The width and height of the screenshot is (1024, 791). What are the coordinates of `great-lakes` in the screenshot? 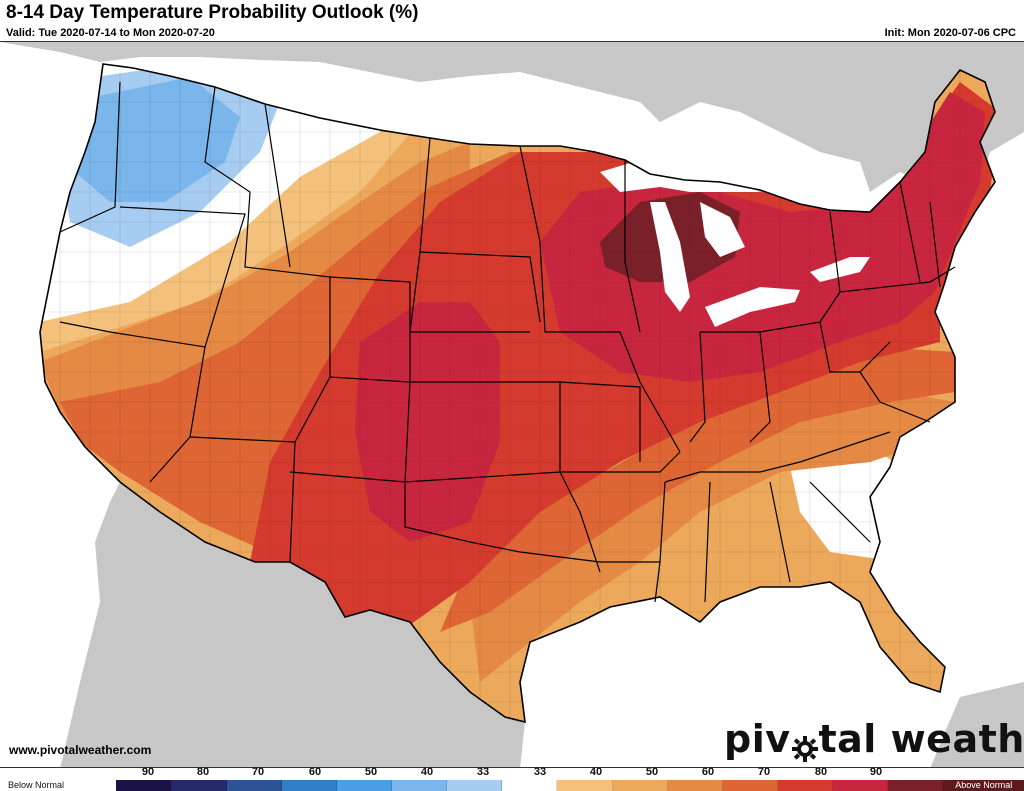 It's located at (735, 243).